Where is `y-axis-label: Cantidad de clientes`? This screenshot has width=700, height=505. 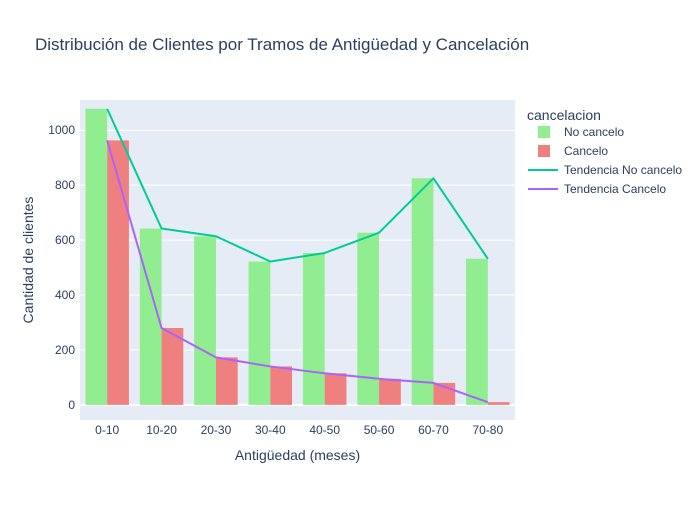
y-axis-label: Cantidad de clientes is located at coordinates (28, 260).